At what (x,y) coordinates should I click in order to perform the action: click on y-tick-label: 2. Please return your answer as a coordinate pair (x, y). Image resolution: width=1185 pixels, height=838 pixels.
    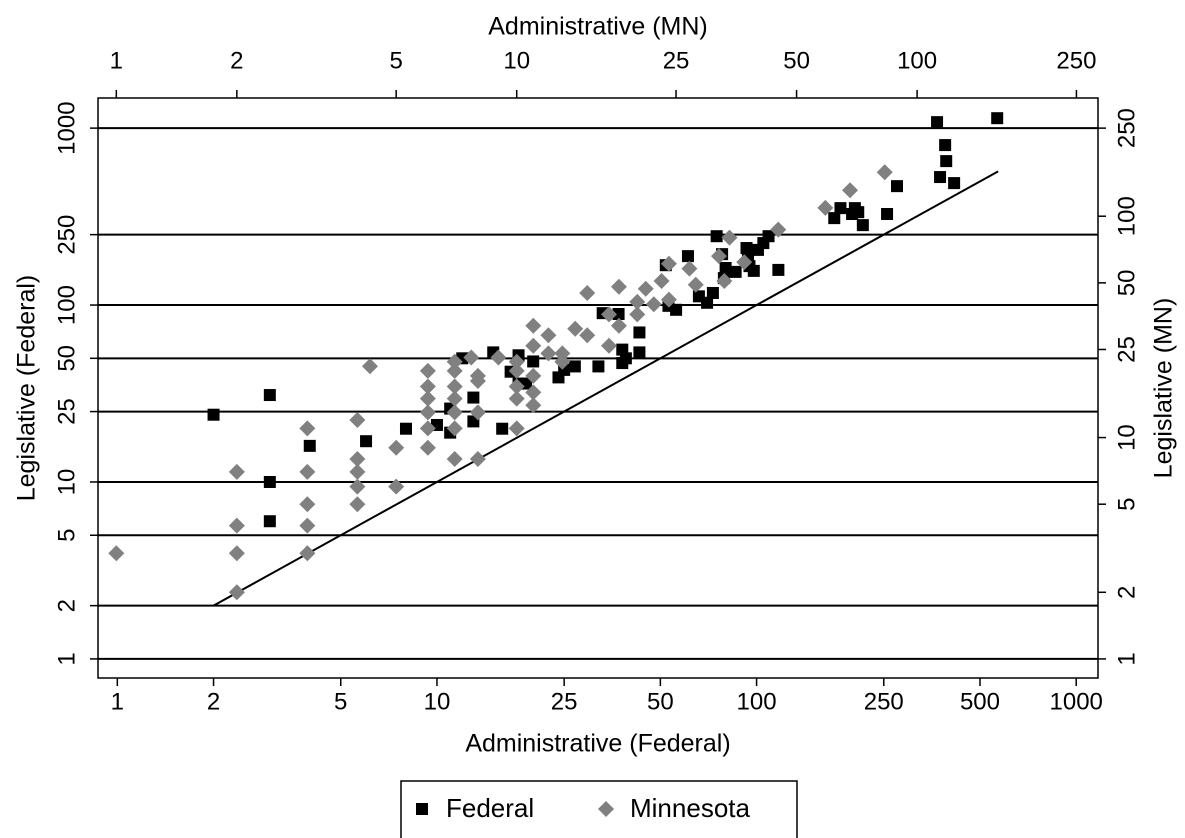
    Looking at the image, I should click on (66, 605).